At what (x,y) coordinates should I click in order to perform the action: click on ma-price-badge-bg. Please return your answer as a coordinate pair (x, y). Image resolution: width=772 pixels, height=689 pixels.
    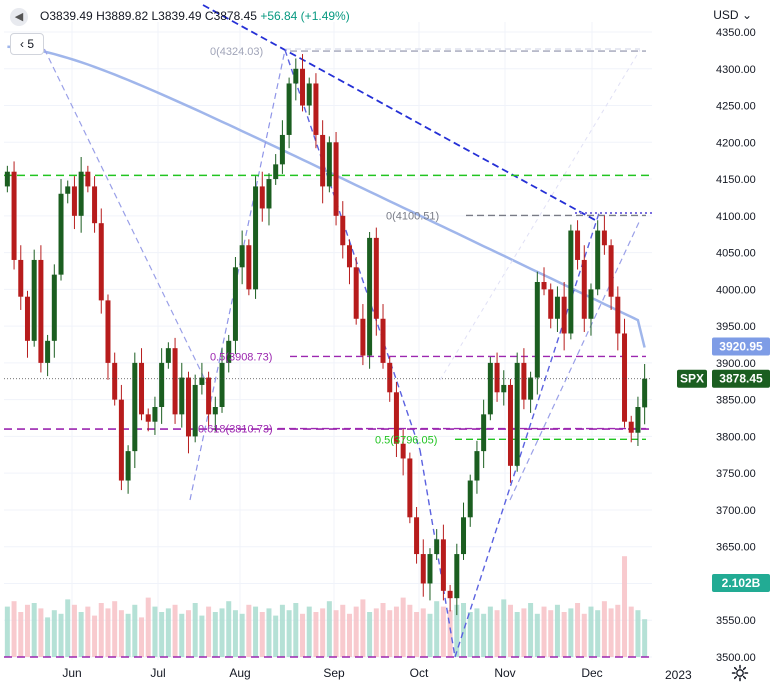
    Looking at the image, I should click on (741, 346).